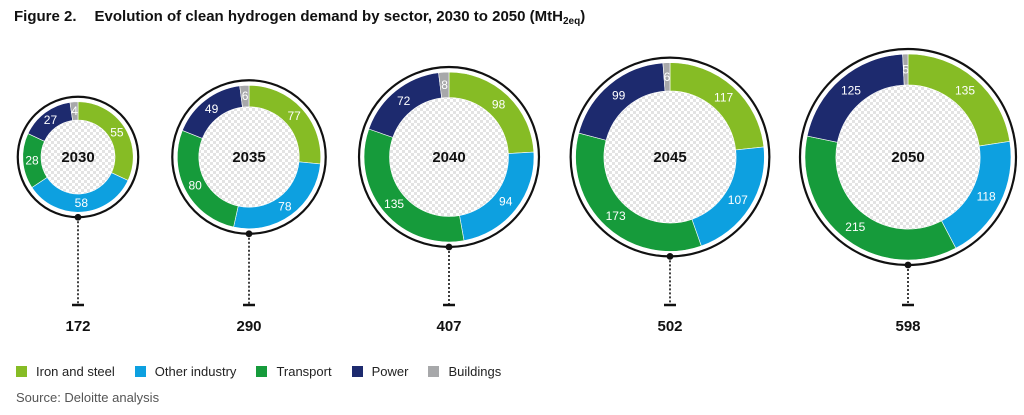  Describe the element at coordinates (851, 91) in the screenshot. I see `segment-label-2050-power: 125` at that location.